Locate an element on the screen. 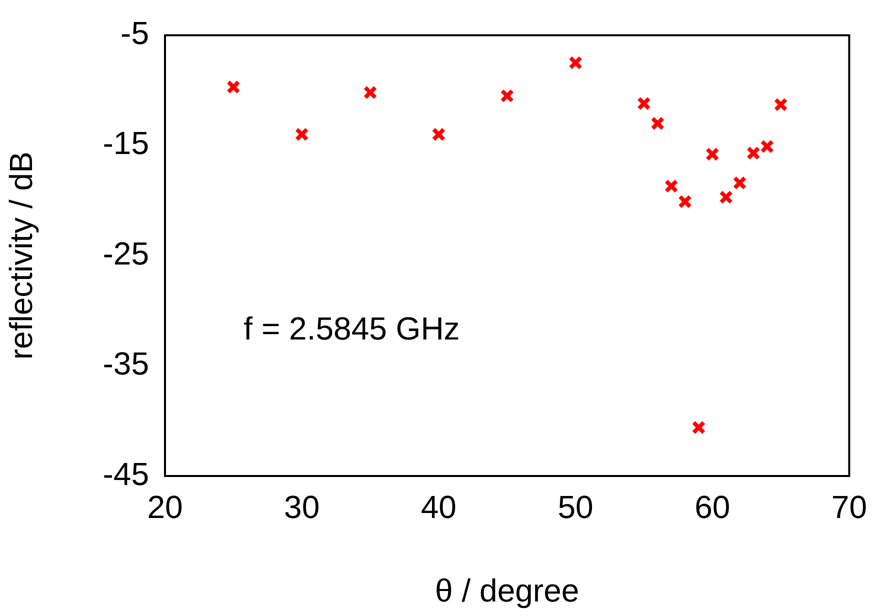  x-tick-label: 30 is located at coordinates (302, 507).